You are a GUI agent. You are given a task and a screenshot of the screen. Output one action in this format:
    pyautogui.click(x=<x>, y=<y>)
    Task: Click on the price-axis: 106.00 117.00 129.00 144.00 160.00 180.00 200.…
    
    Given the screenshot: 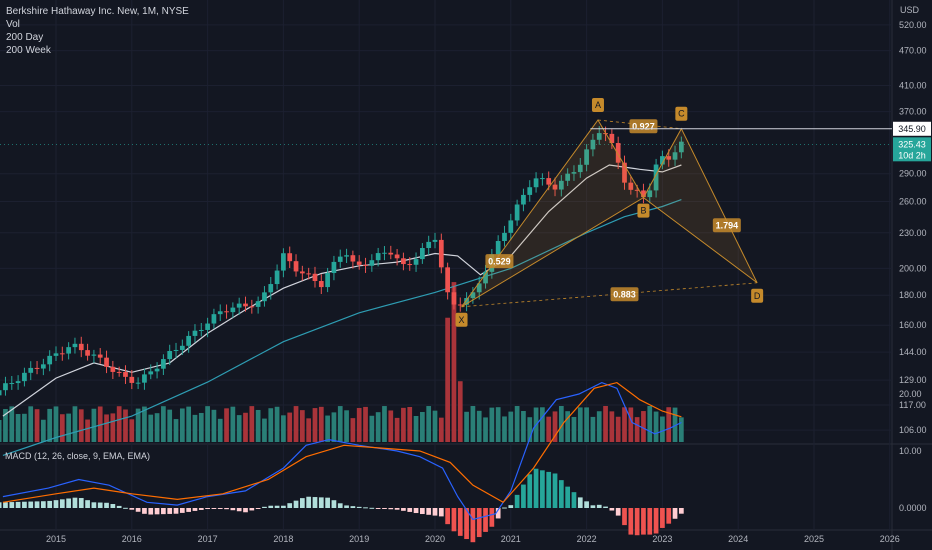 What is the action you would take?
    pyautogui.click(x=912, y=227)
    